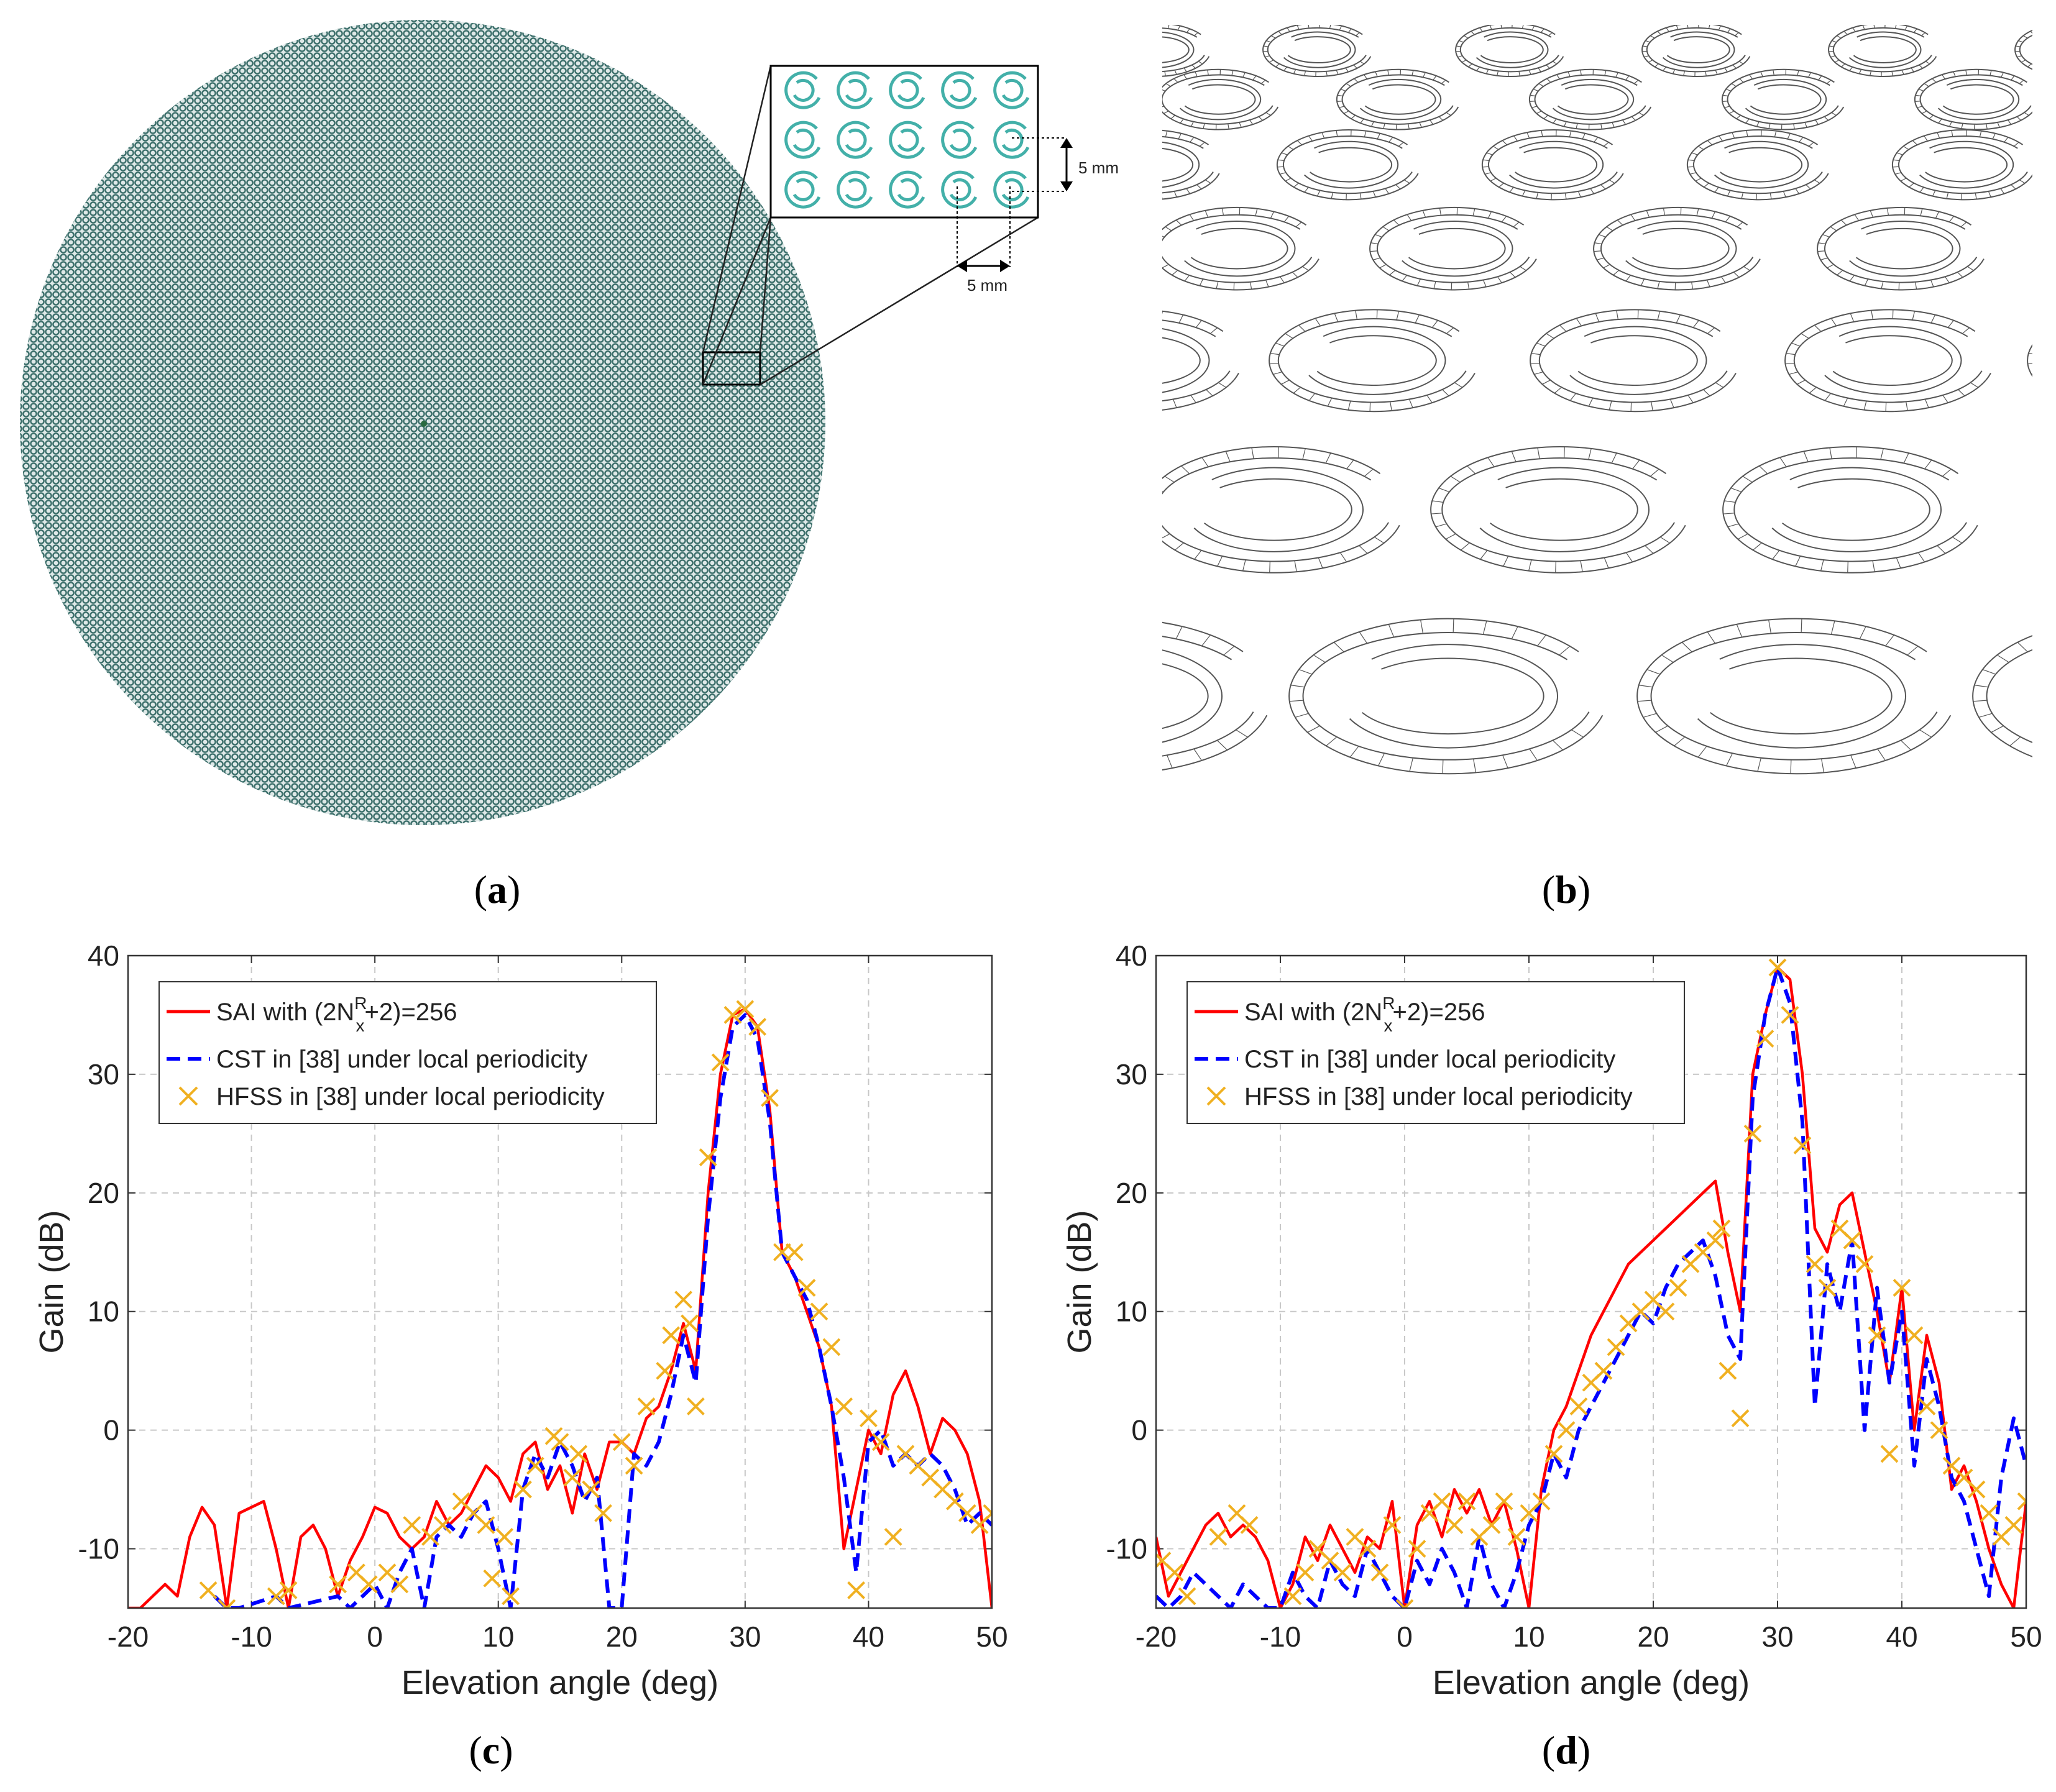 Image resolution: width=2056 pixels, height=1792 pixels. Describe the element at coordinates (251, 1637) in the screenshot. I see `x-tick-label: -10` at that location.